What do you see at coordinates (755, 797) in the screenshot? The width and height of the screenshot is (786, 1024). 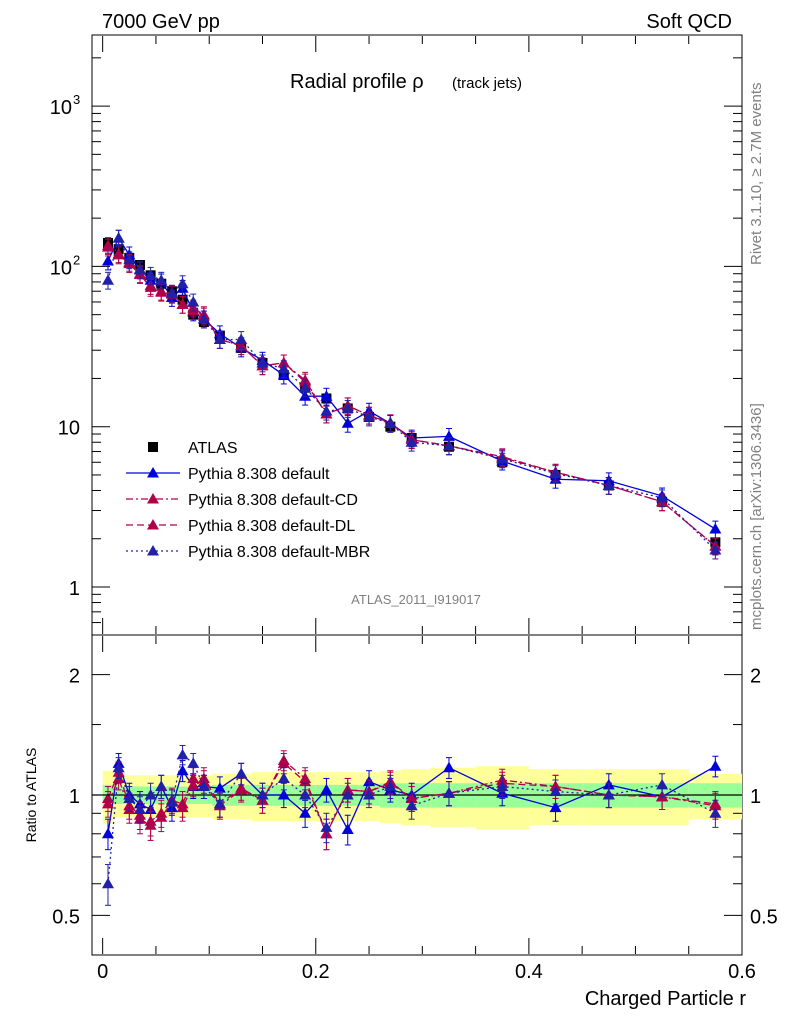 I see `ratio-y-tick-label-right: 1` at bounding box center [755, 797].